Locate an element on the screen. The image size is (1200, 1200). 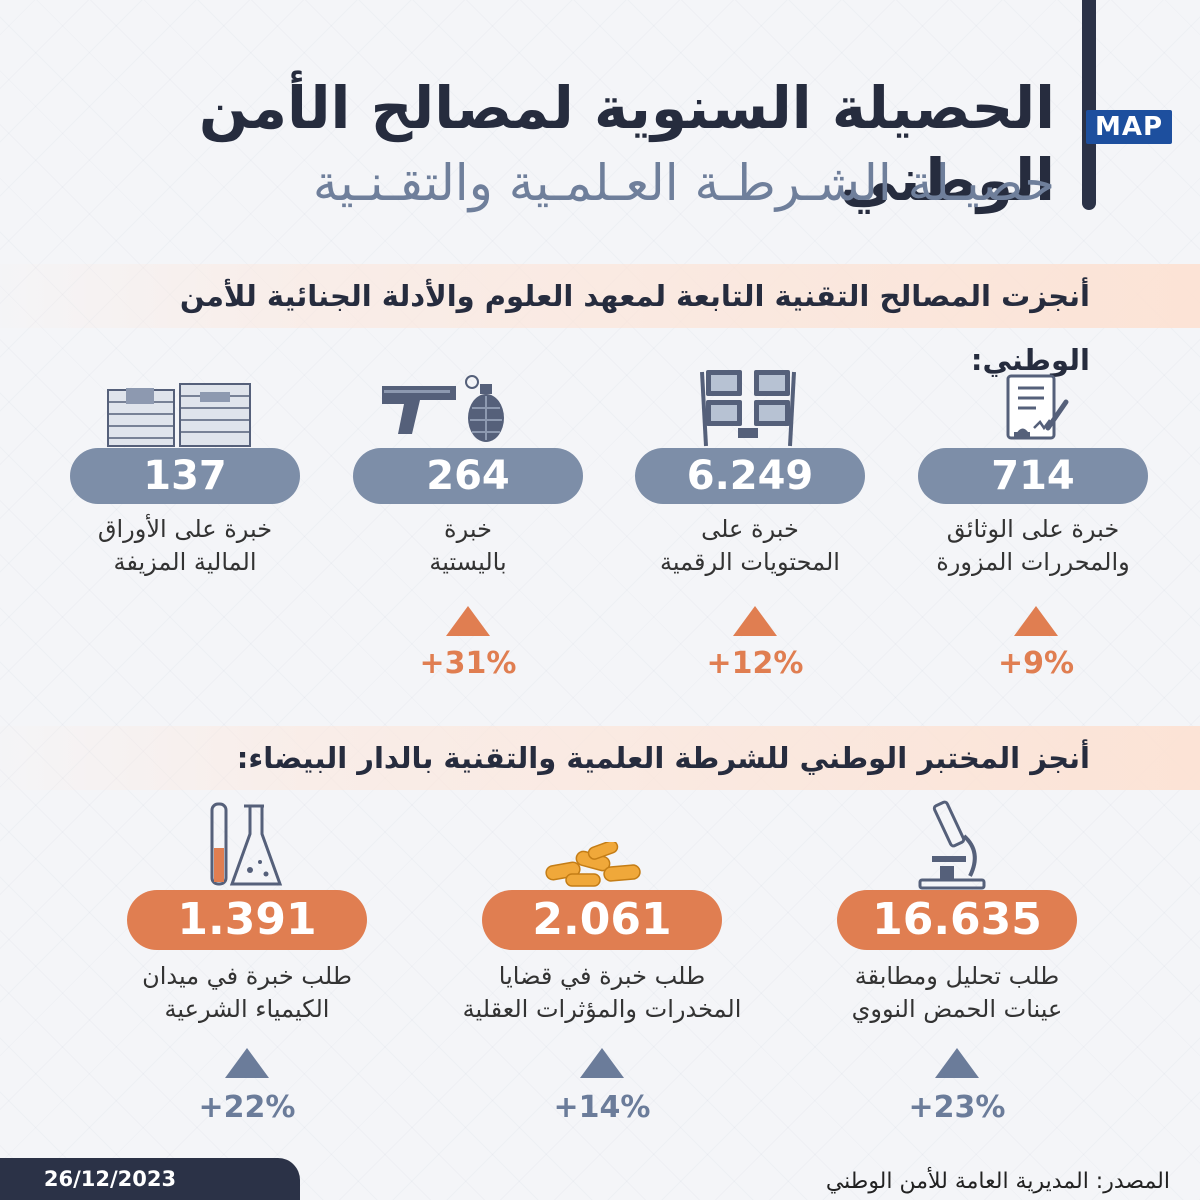
change-ballistics: +31% is located at coordinates (468, 663).